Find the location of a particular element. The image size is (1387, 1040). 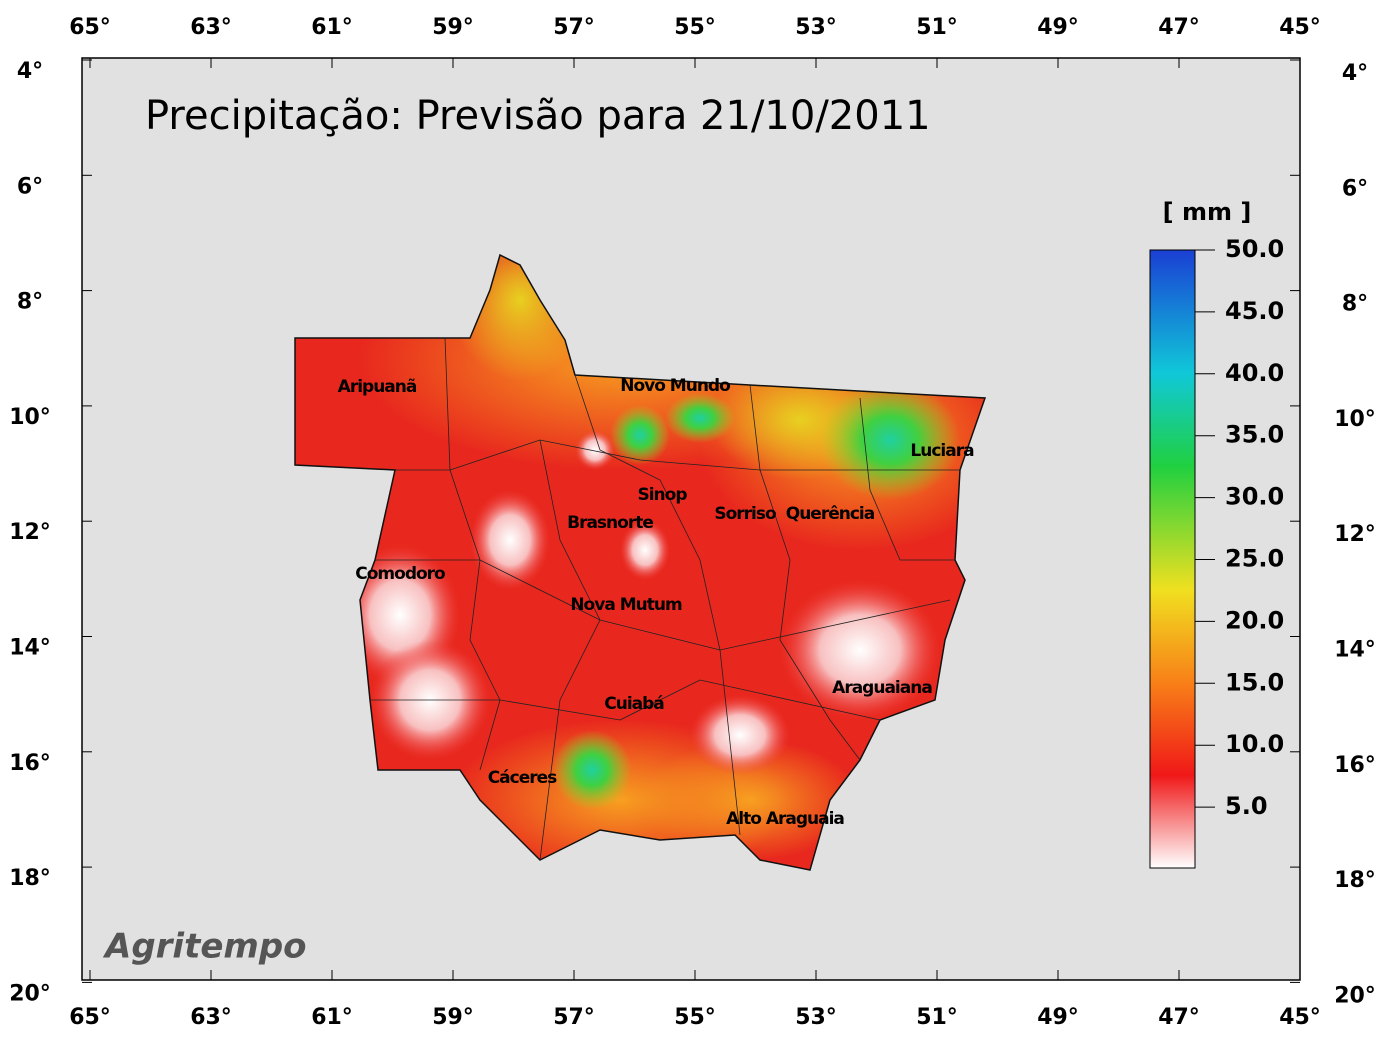

colorbar-unit: [ mm ] is located at coordinates (1207, 212).